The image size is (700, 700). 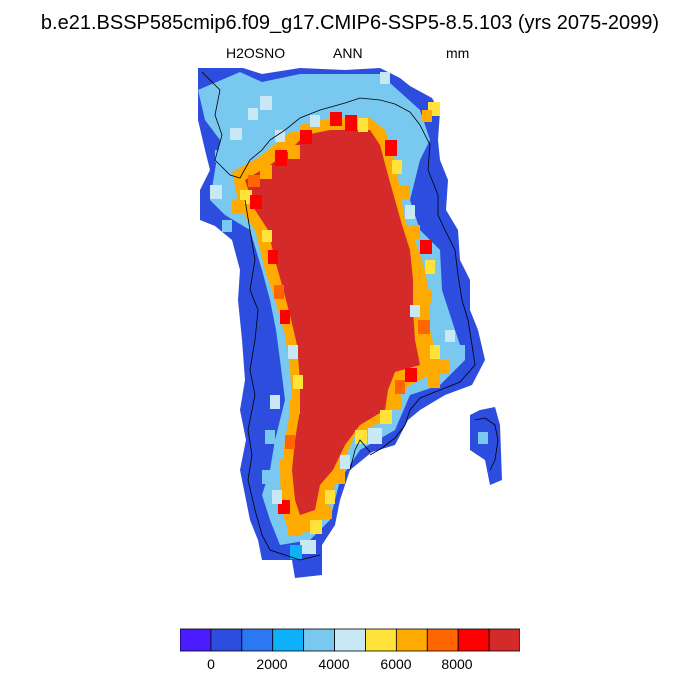 I want to click on colorbar-tick-label: 6000, so click(x=396, y=664).